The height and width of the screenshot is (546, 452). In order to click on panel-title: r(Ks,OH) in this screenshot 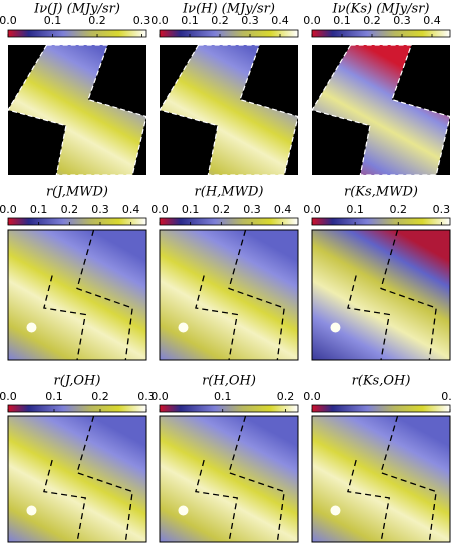, I will do `click(381, 381)`.